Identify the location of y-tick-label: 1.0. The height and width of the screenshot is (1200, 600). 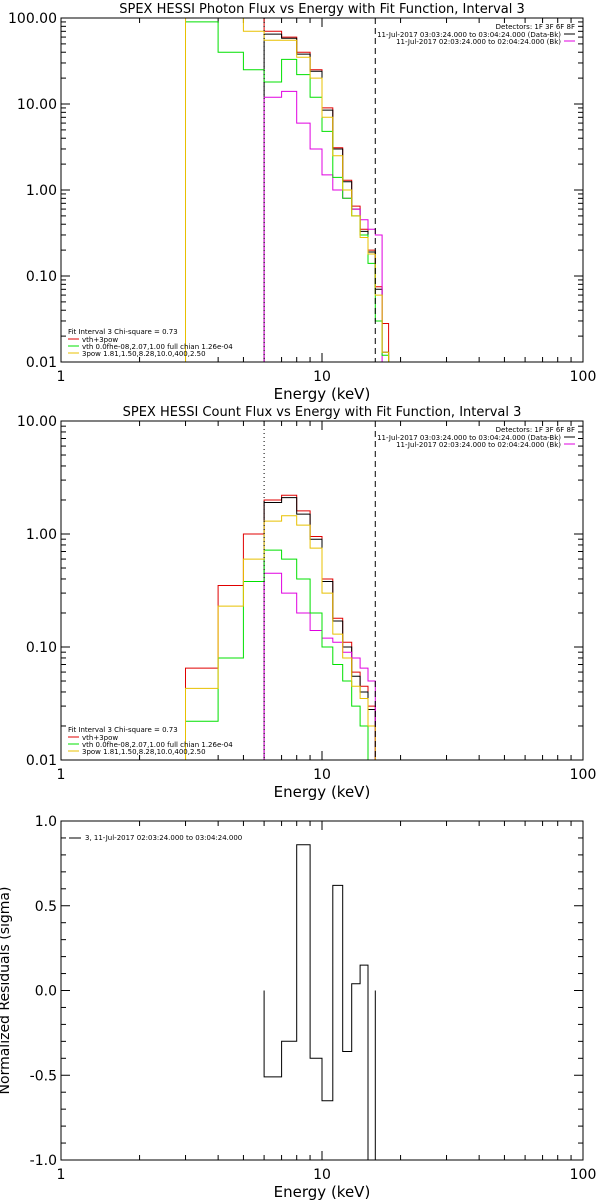
(46, 822).